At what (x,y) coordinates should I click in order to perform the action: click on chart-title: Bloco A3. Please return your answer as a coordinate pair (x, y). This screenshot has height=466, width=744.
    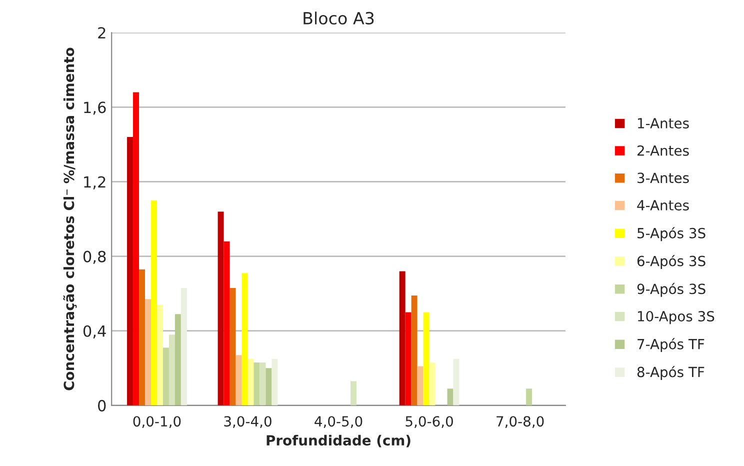
    Looking at the image, I should click on (339, 18).